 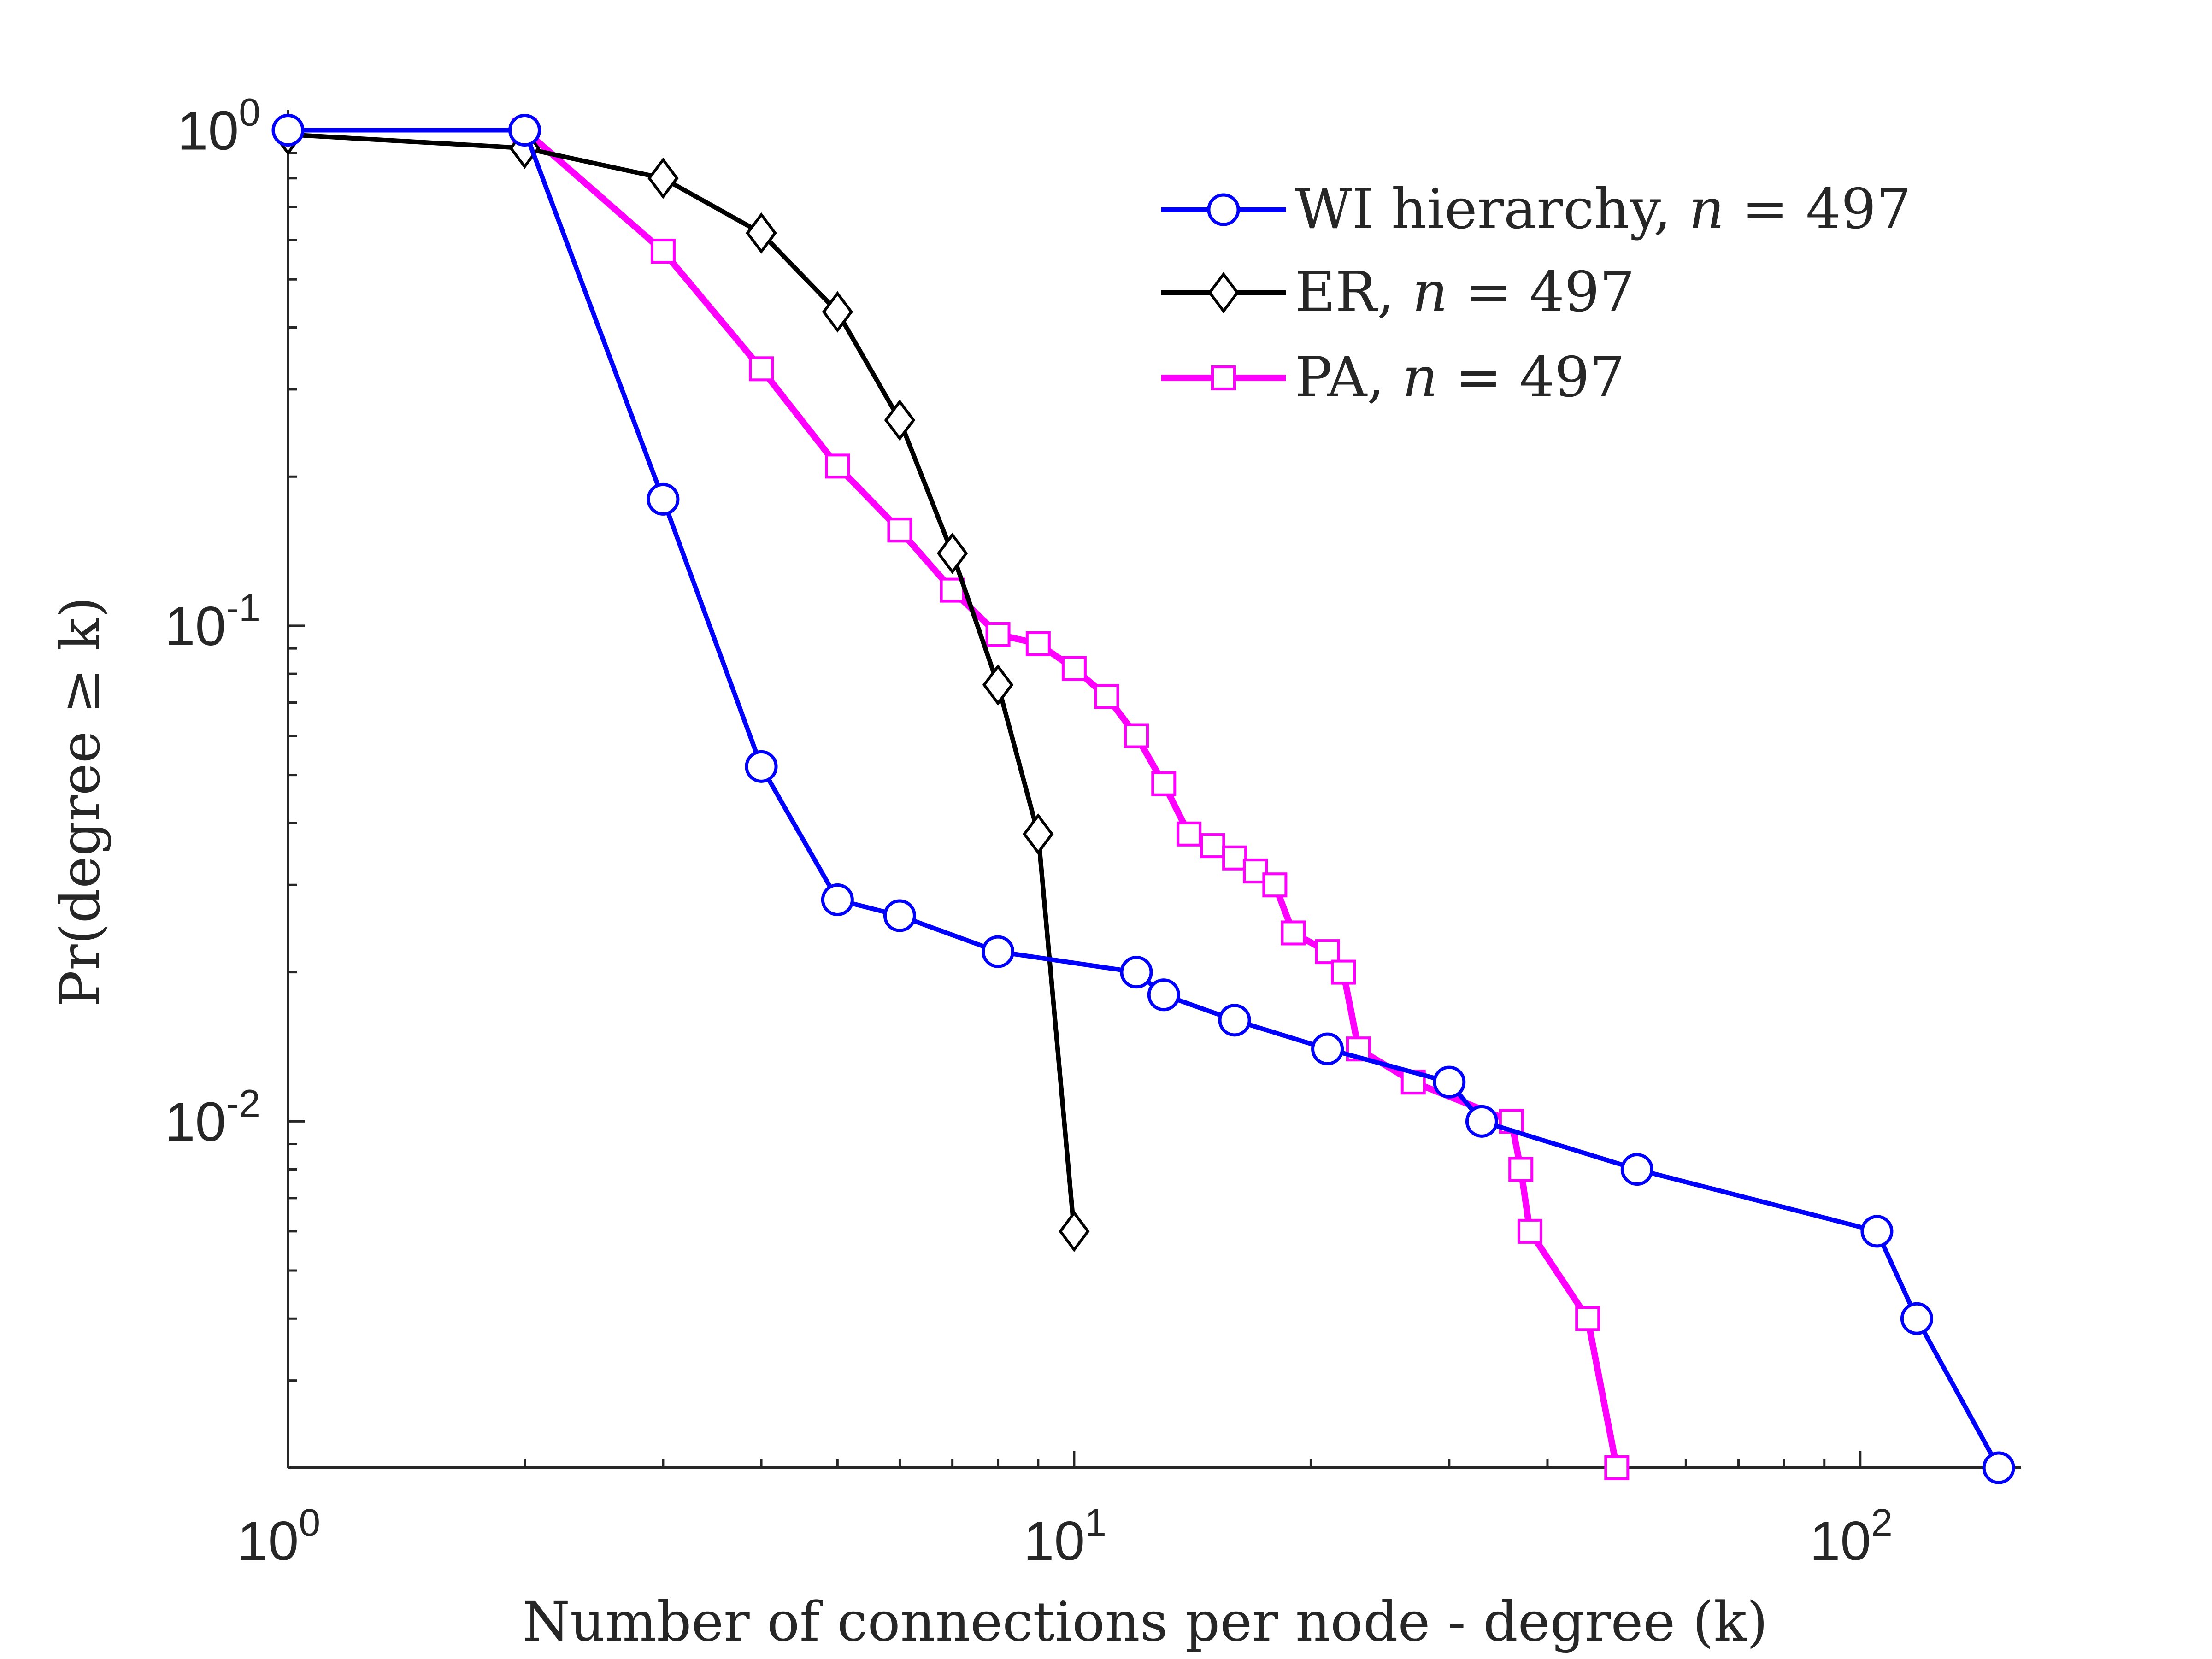 I want to click on x-tick-label: 10⁰, so click(x=278, y=1536).